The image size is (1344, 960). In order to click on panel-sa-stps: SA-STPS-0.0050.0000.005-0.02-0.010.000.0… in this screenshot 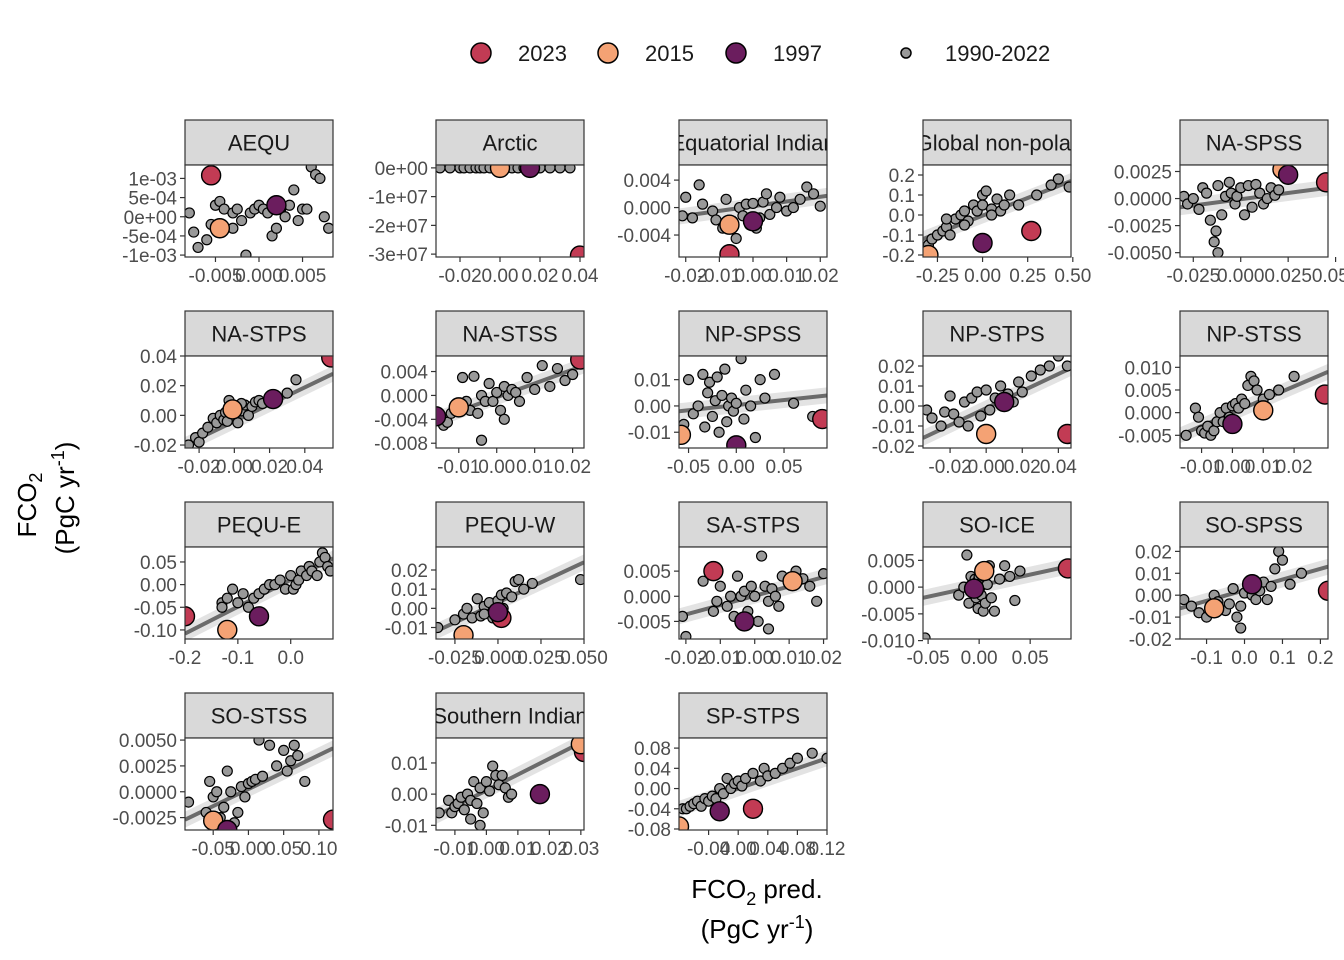, I will do `click(729, 585)`.